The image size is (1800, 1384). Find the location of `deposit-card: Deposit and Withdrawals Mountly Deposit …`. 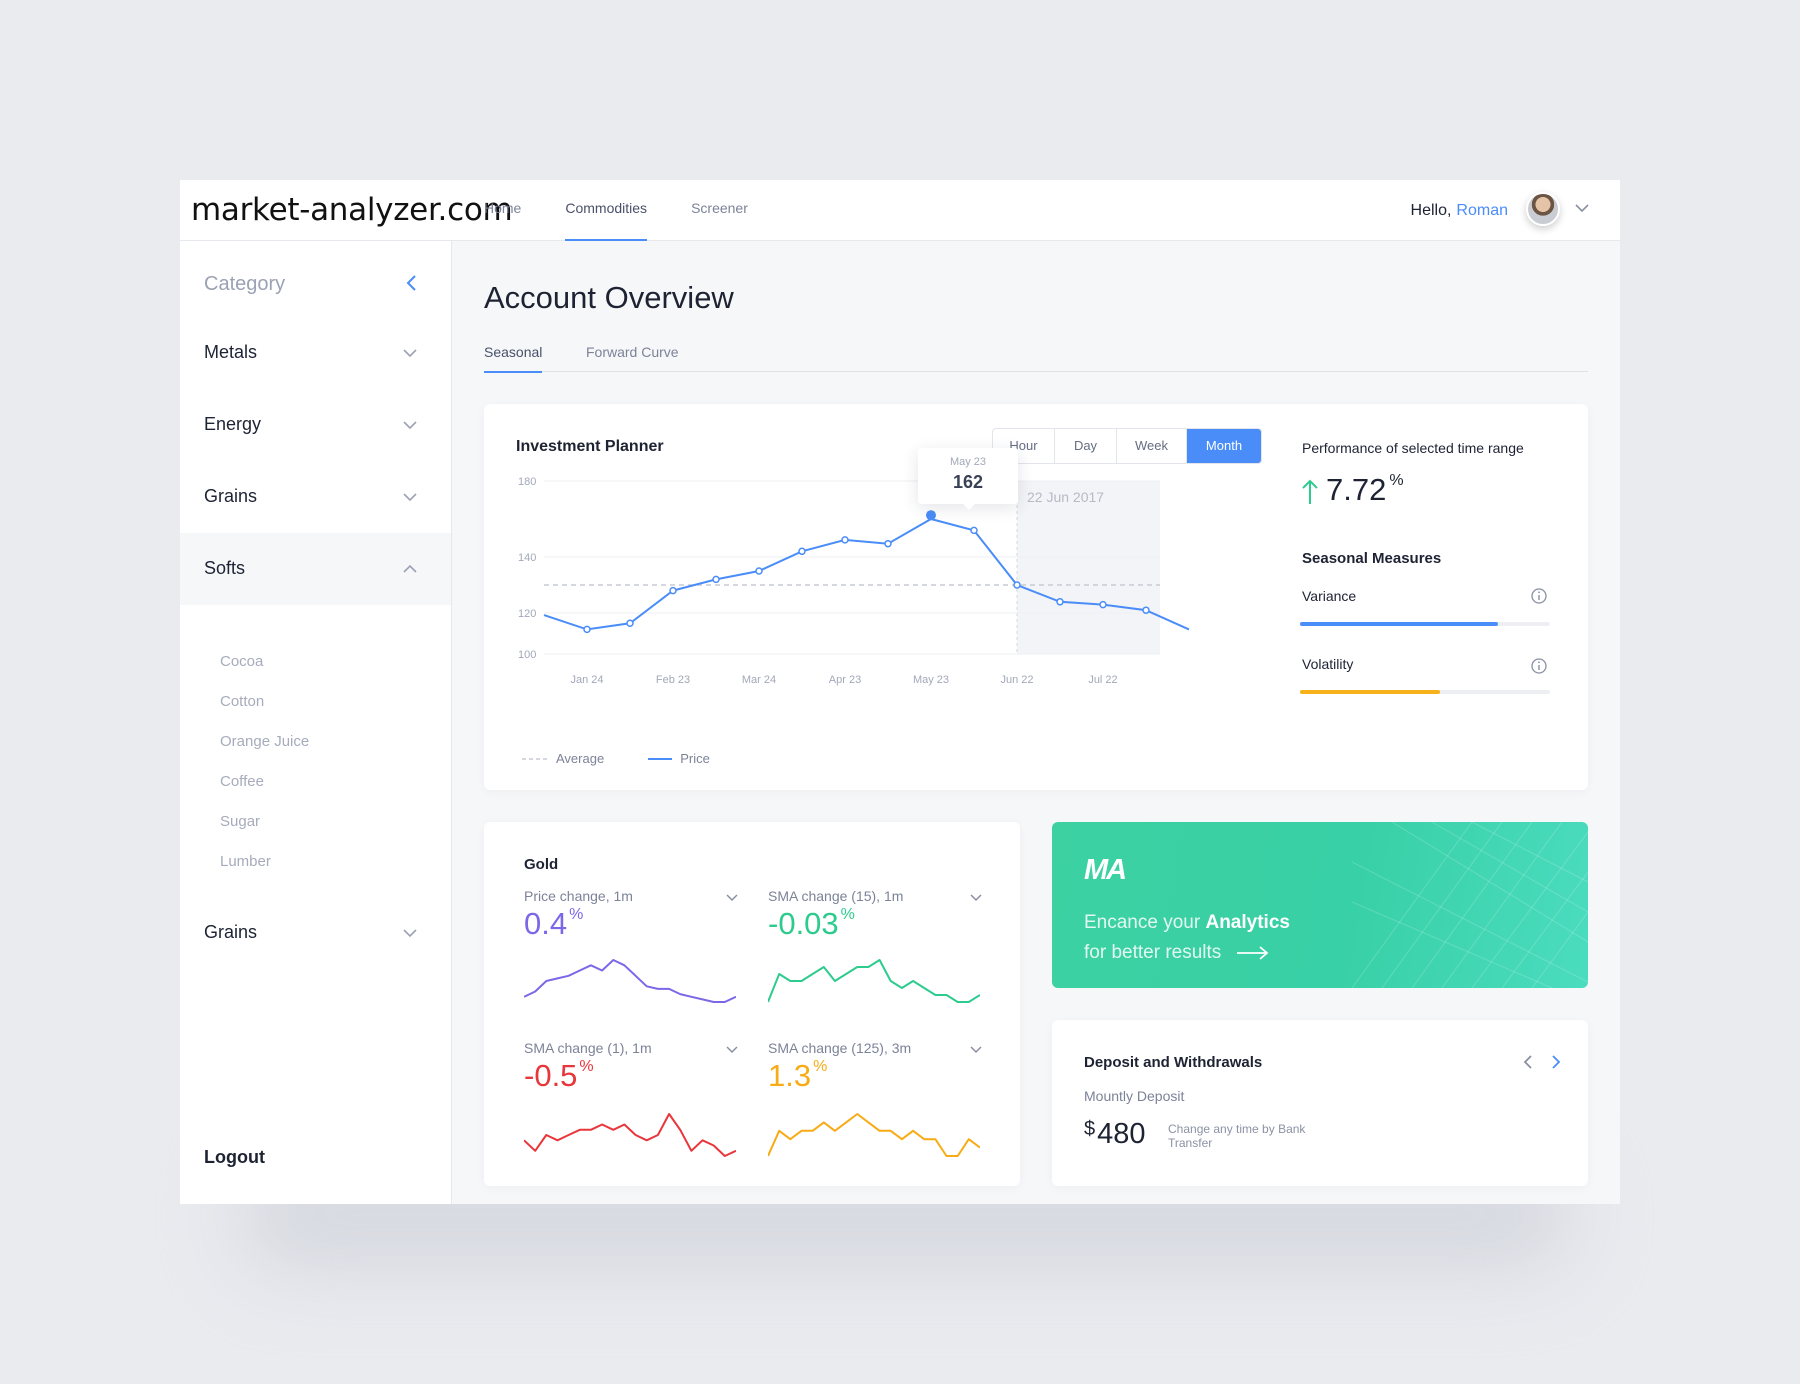

deposit-card: Deposit and Withdrawals Mountly Deposit … is located at coordinates (1320, 1103).